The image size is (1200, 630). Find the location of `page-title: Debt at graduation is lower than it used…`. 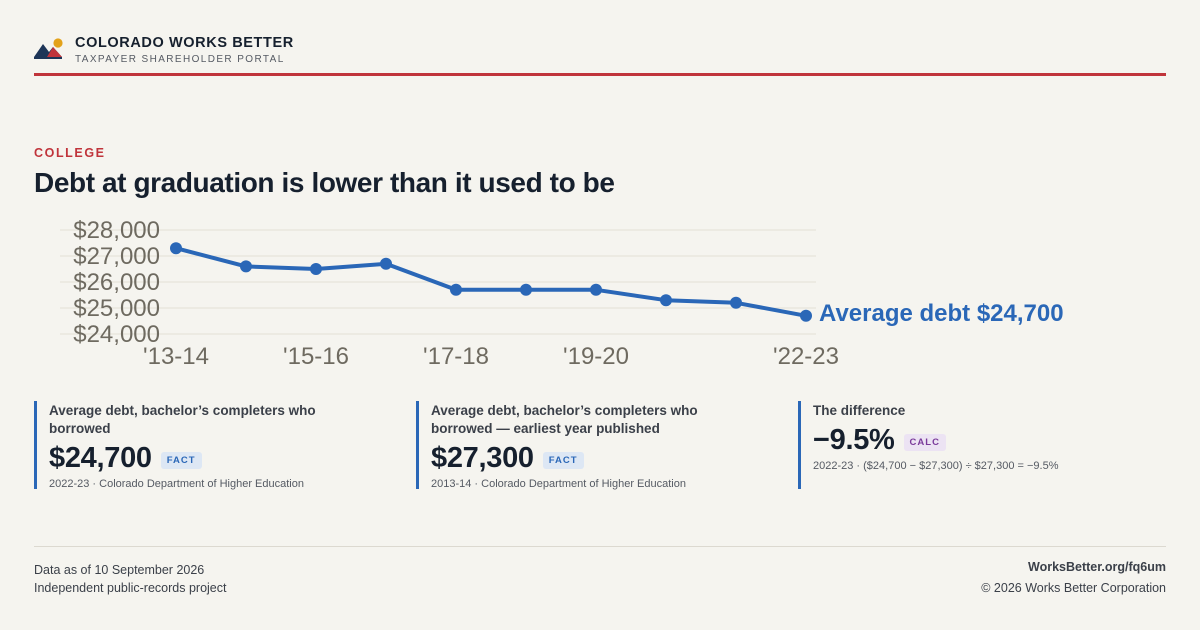

page-title: Debt at graduation is lower than it used… is located at coordinates (324, 182).